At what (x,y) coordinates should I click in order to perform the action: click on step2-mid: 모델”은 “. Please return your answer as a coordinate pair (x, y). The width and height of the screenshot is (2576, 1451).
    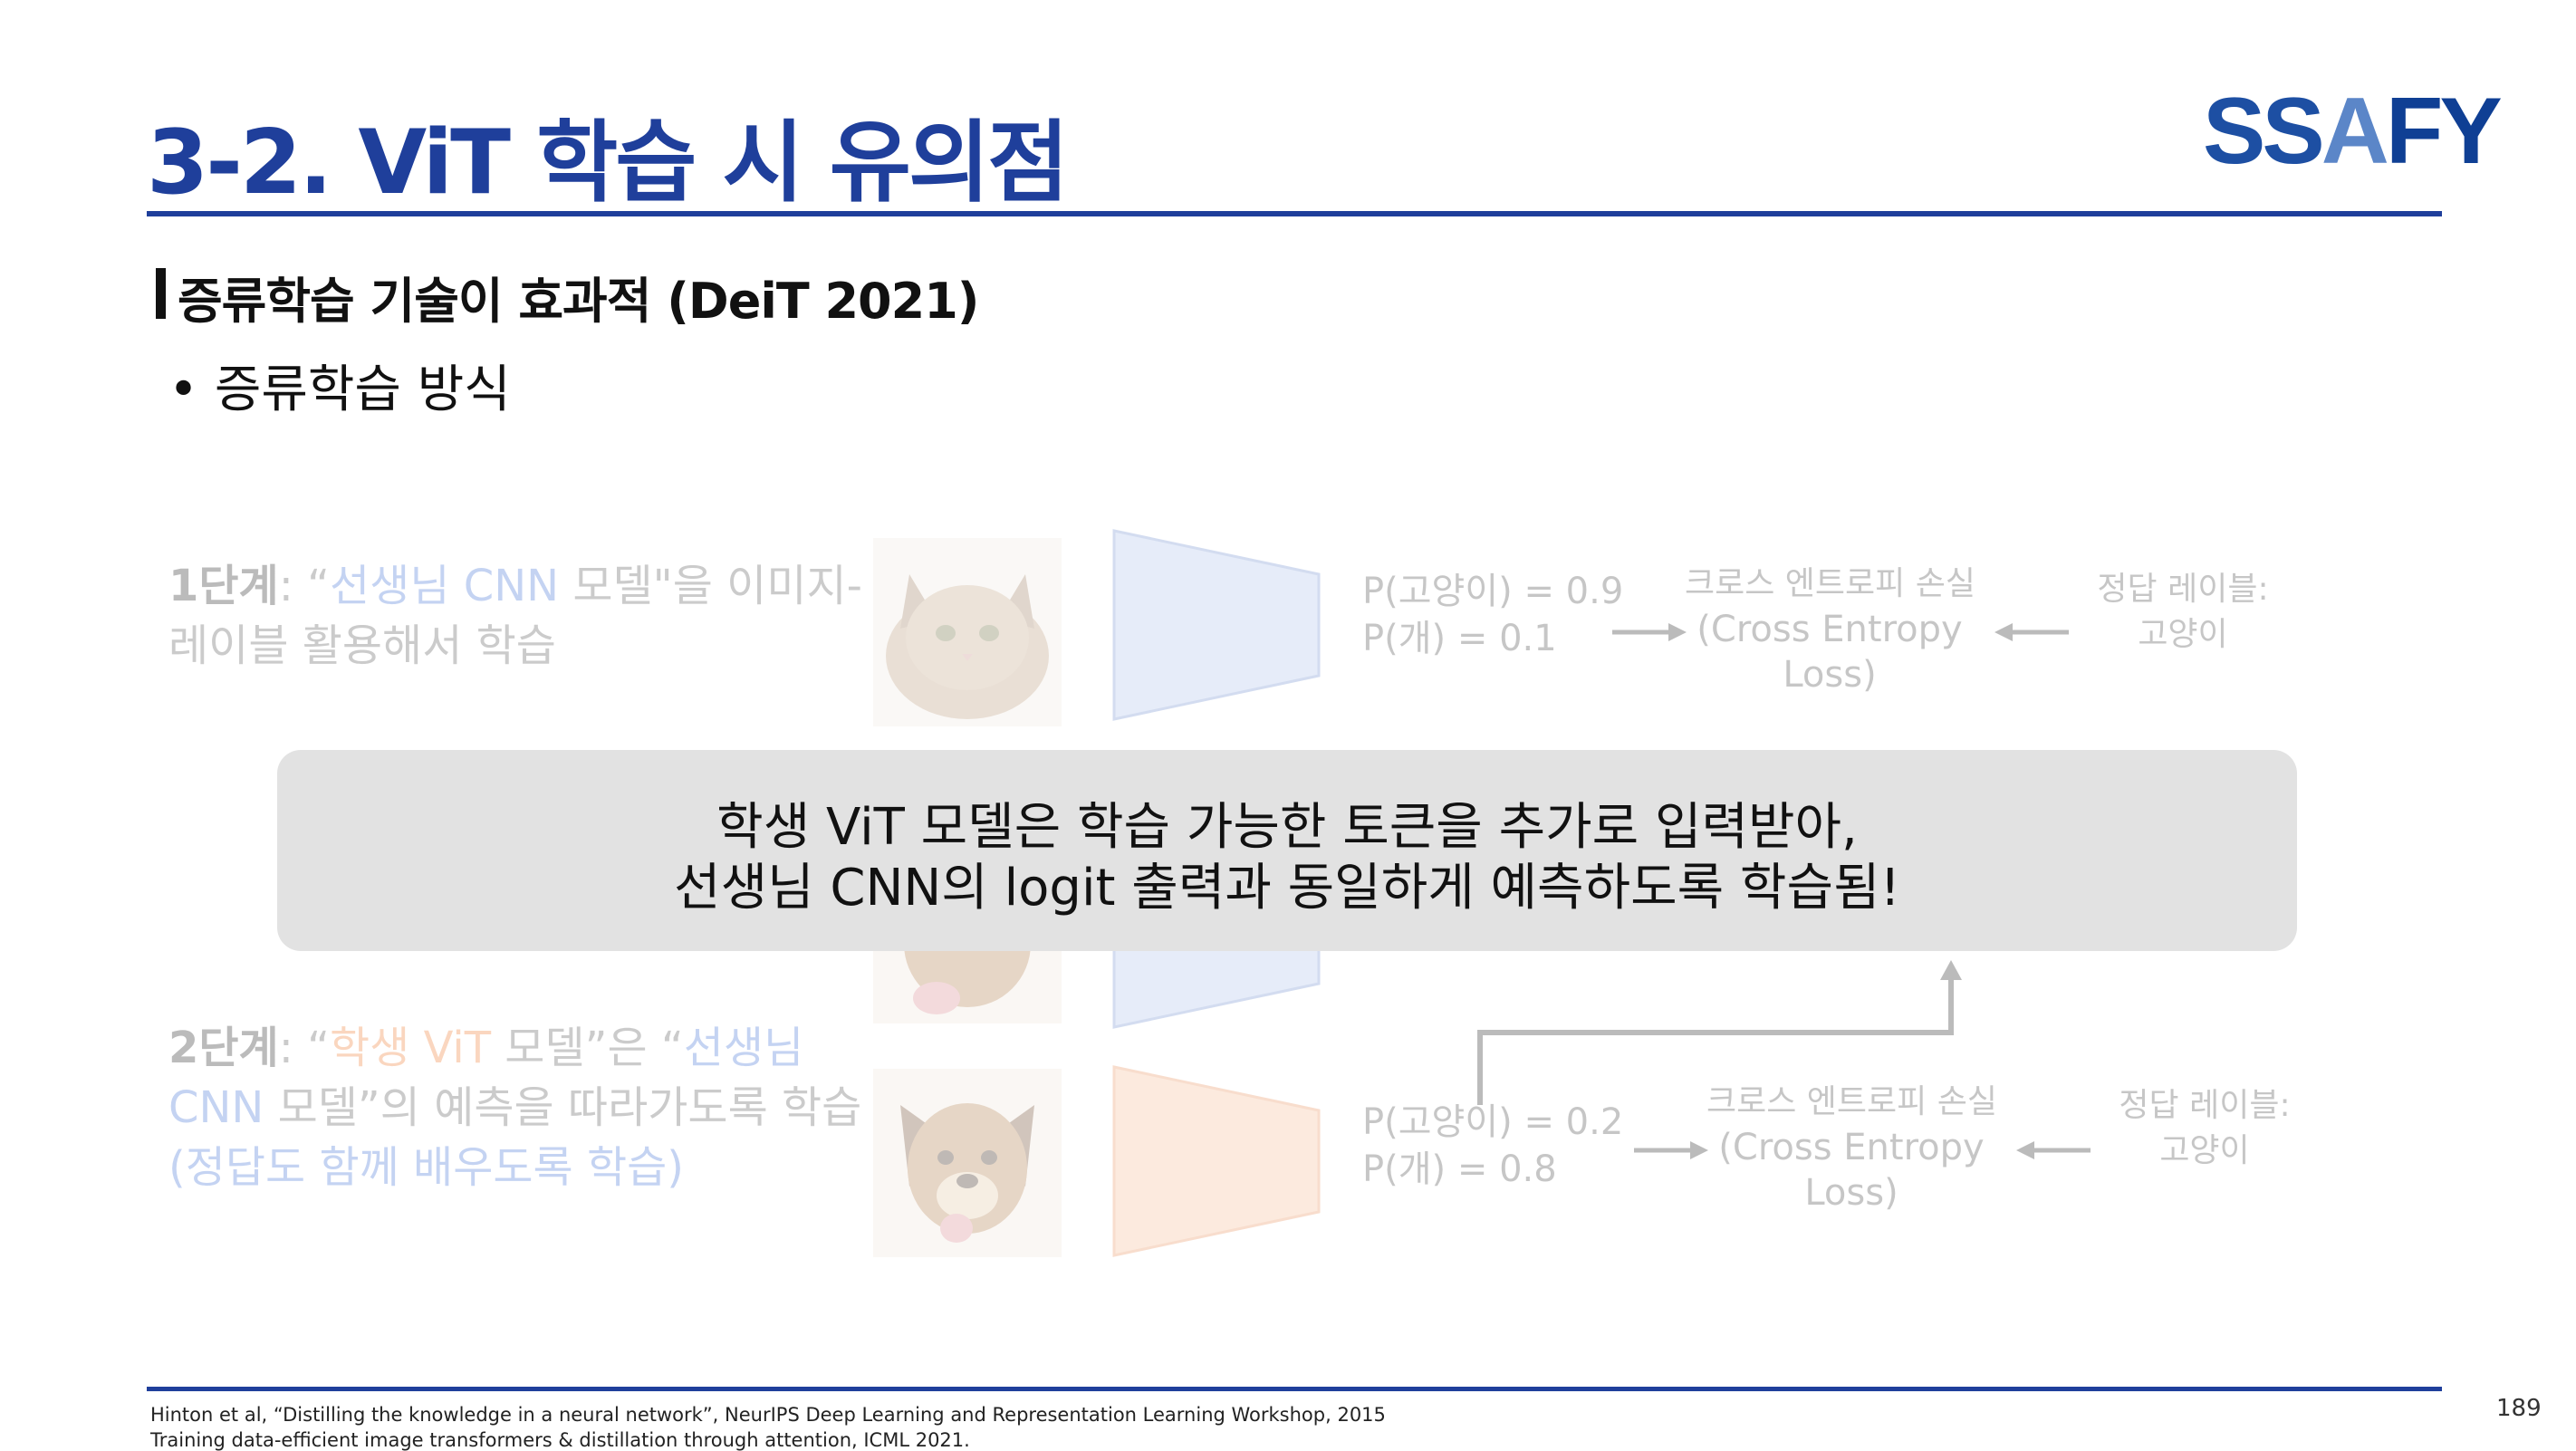
    Looking at the image, I should click on (587, 1048).